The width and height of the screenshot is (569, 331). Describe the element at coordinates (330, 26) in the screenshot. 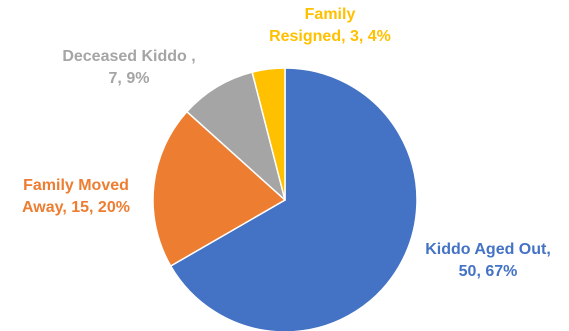

I see `label-family-resigned: Family Resigned, 3, 4%` at that location.